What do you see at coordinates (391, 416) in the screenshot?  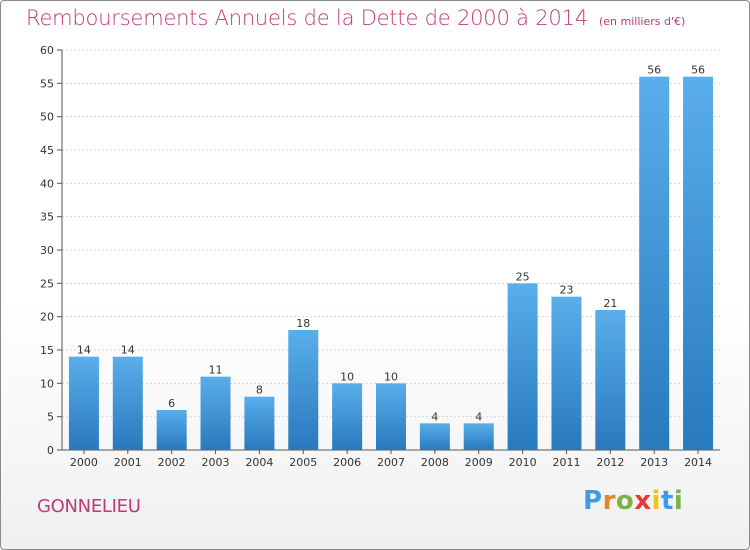 I see `bar-2007` at bounding box center [391, 416].